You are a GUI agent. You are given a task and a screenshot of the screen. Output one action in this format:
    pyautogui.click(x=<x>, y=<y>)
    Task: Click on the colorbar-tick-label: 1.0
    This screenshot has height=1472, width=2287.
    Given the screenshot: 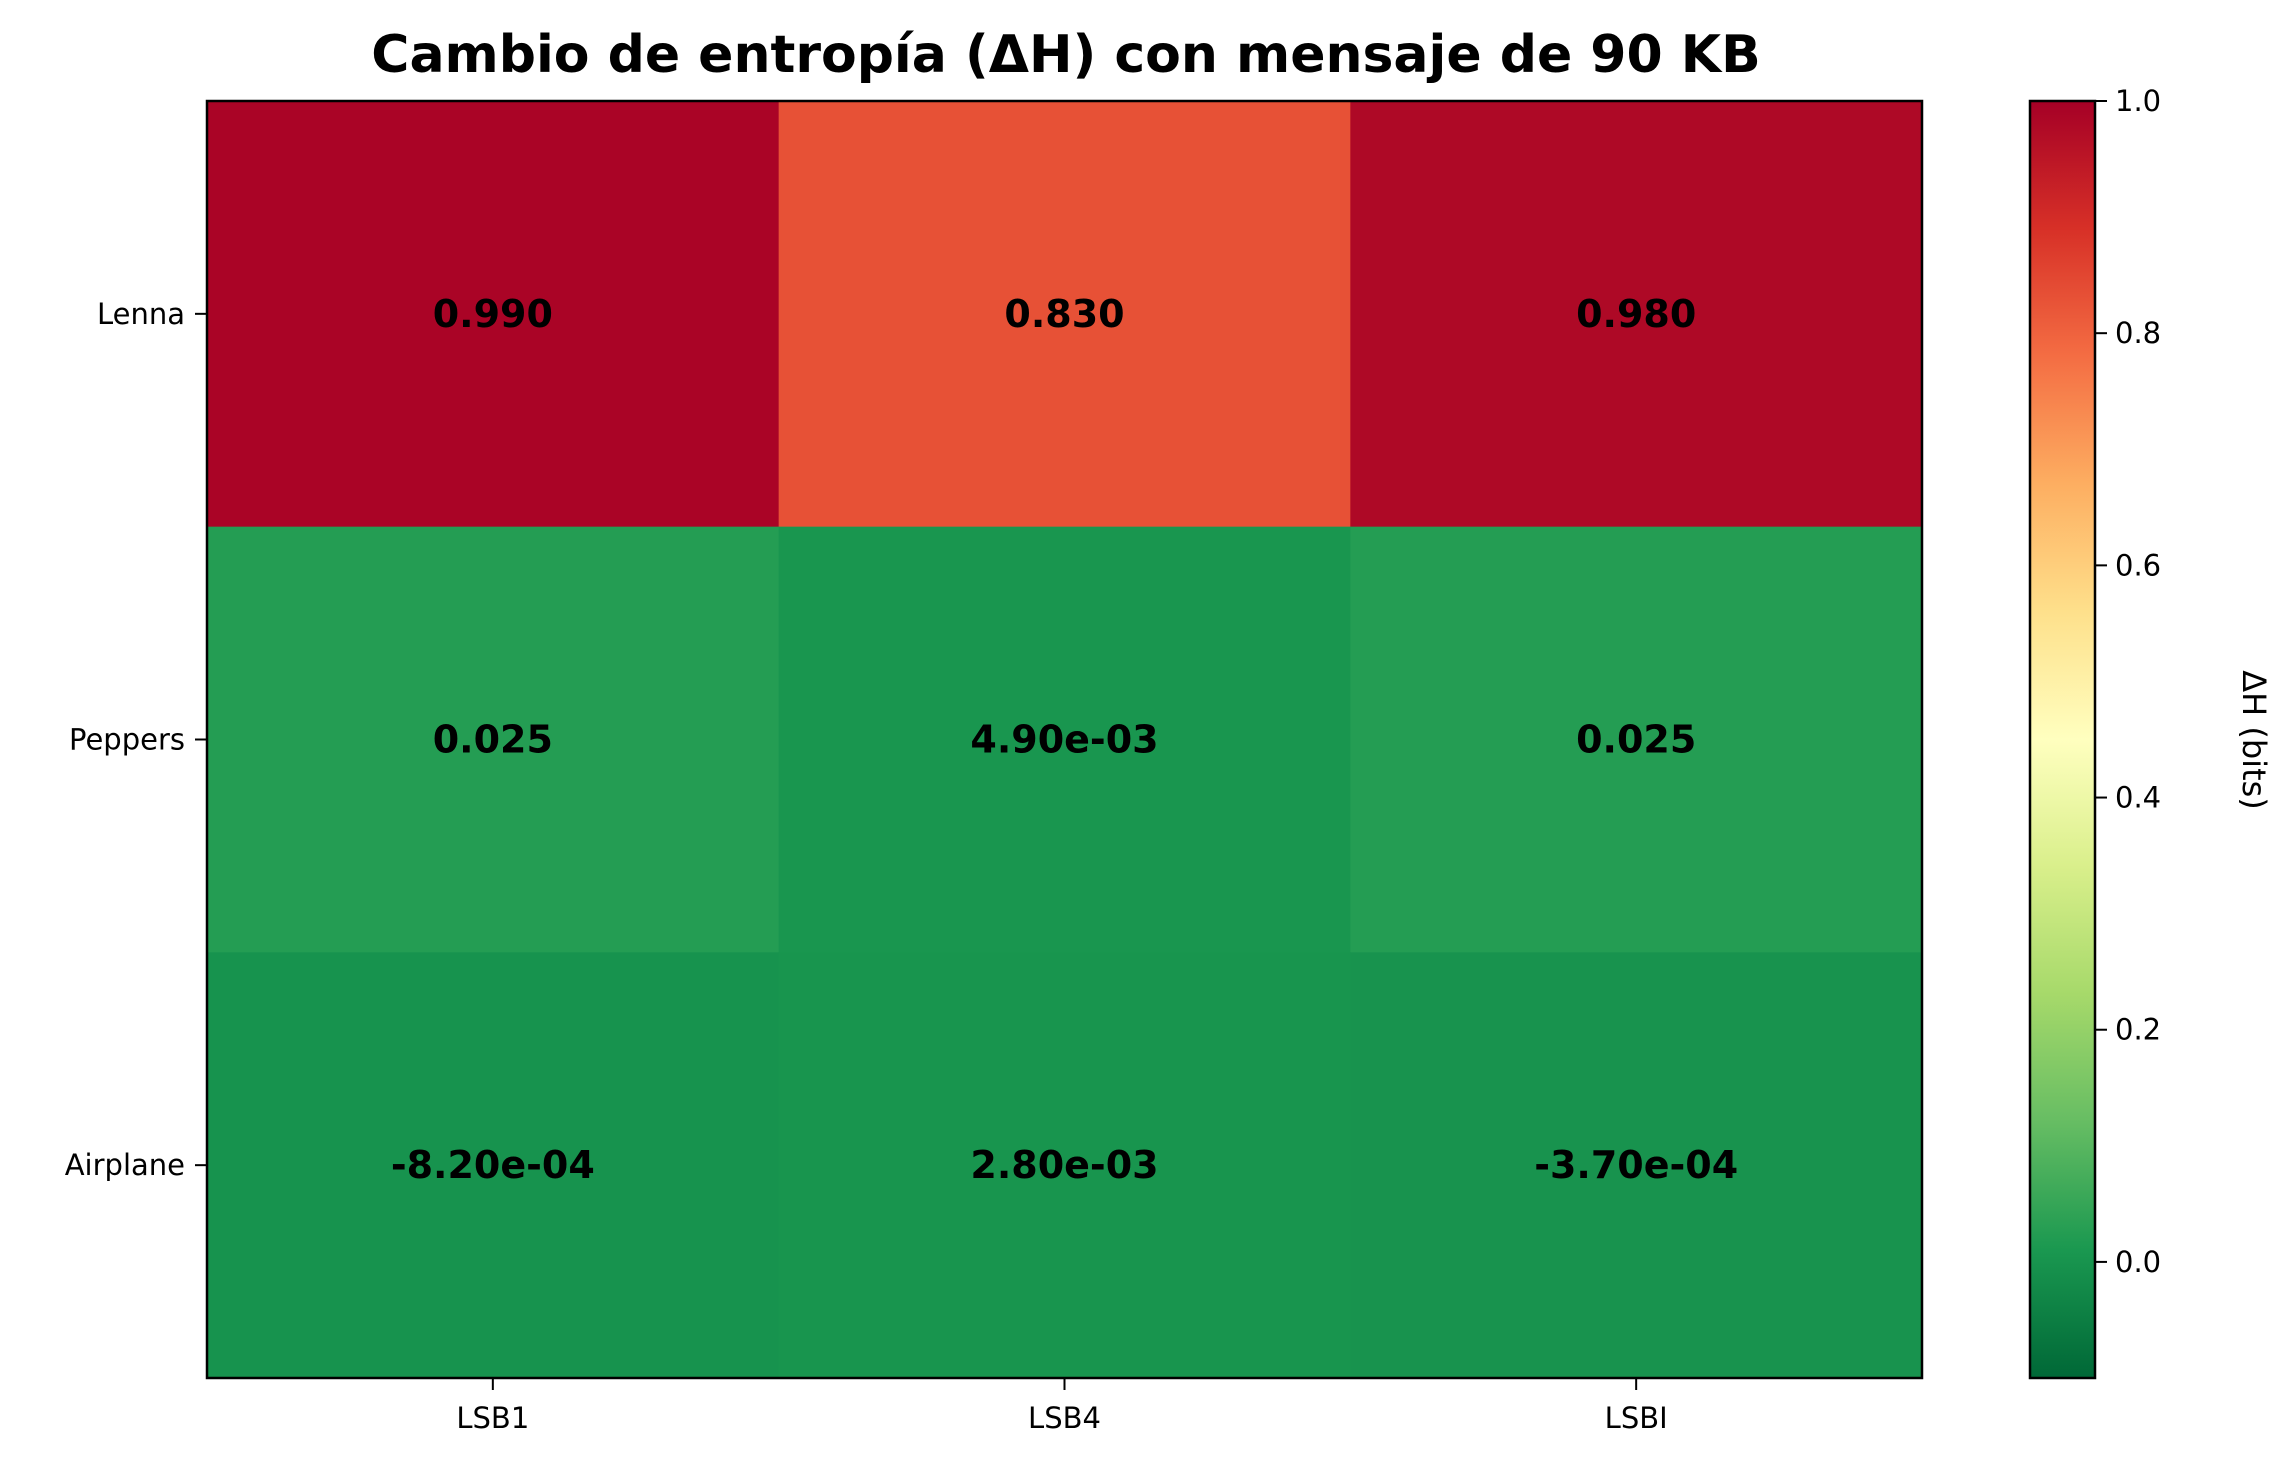 What is the action you would take?
    pyautogui.click(x=2138, y=101)
    